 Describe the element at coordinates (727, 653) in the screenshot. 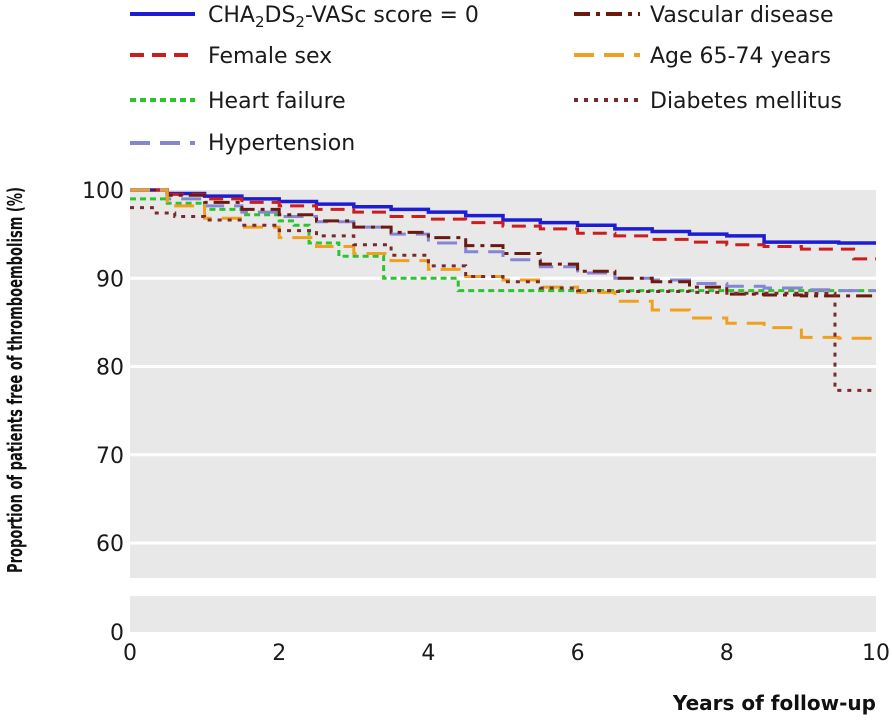

I see `x-tick-label-8: 8` at that location.